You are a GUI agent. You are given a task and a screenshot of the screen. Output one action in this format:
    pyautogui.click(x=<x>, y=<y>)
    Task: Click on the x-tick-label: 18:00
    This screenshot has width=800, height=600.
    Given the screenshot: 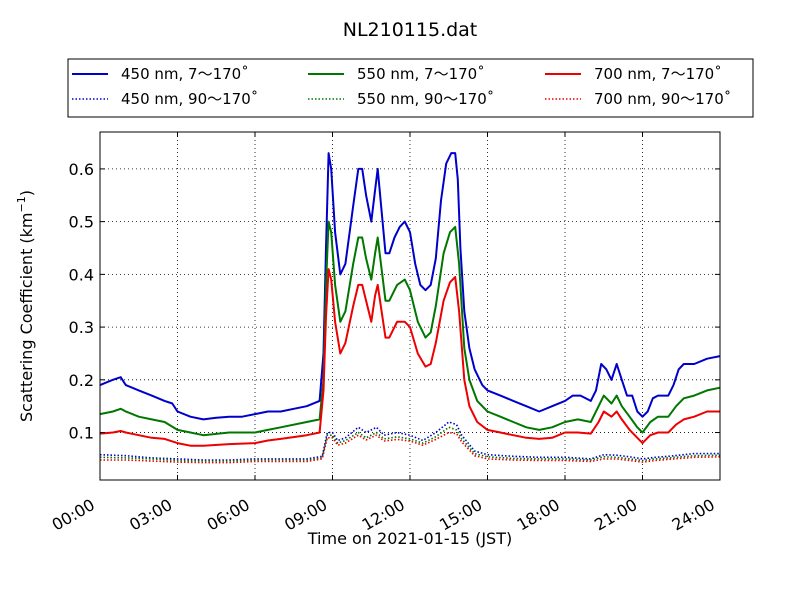 What is the action you would take?
    pyautogui.click(x=538, y=515)
    